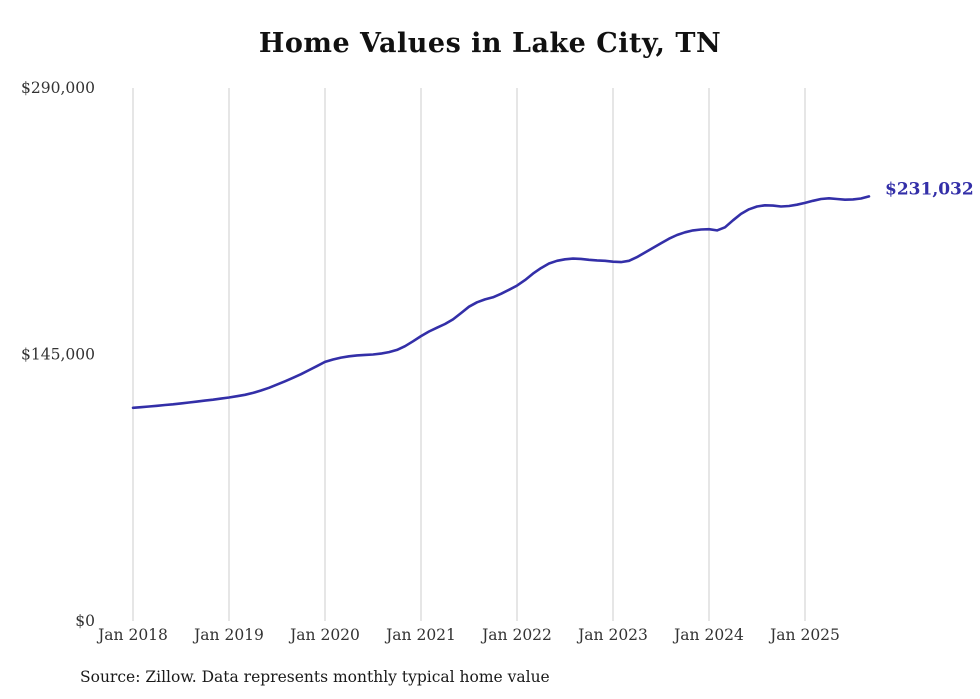  I want to click on y-axis-tick-label: $290,000, so click(58, 88).